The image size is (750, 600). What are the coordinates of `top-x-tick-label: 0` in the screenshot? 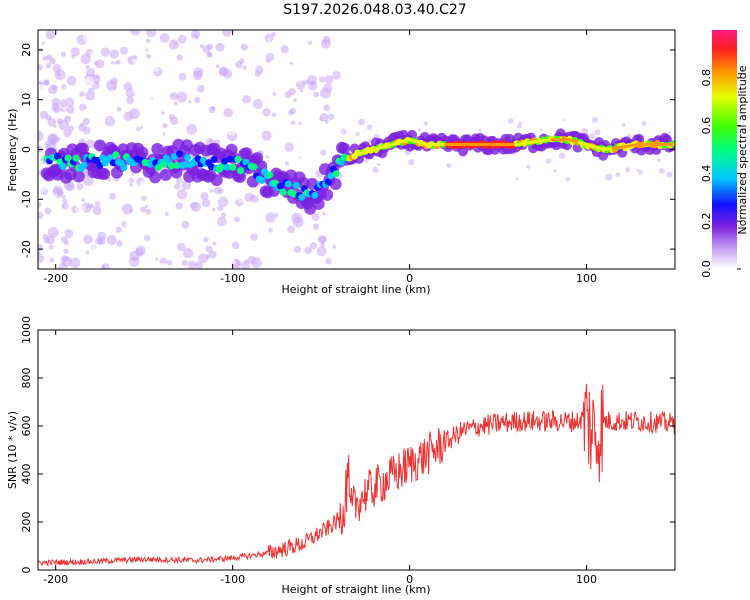 It's located at (409, 278).